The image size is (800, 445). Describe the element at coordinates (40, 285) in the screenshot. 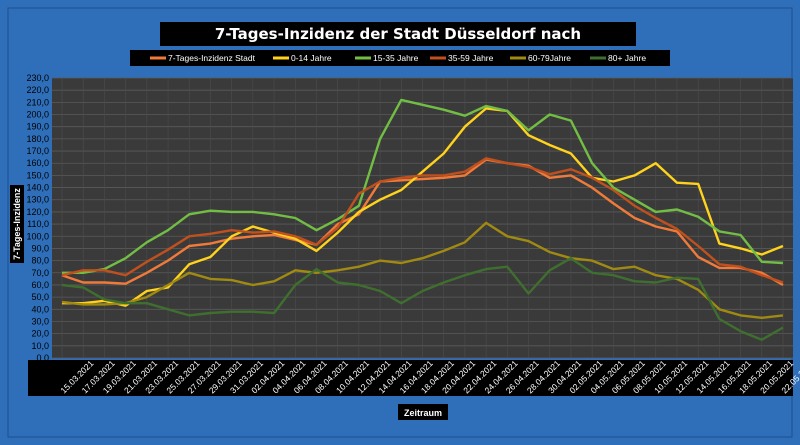

I see `y-tick-label: 60,0` at that location.